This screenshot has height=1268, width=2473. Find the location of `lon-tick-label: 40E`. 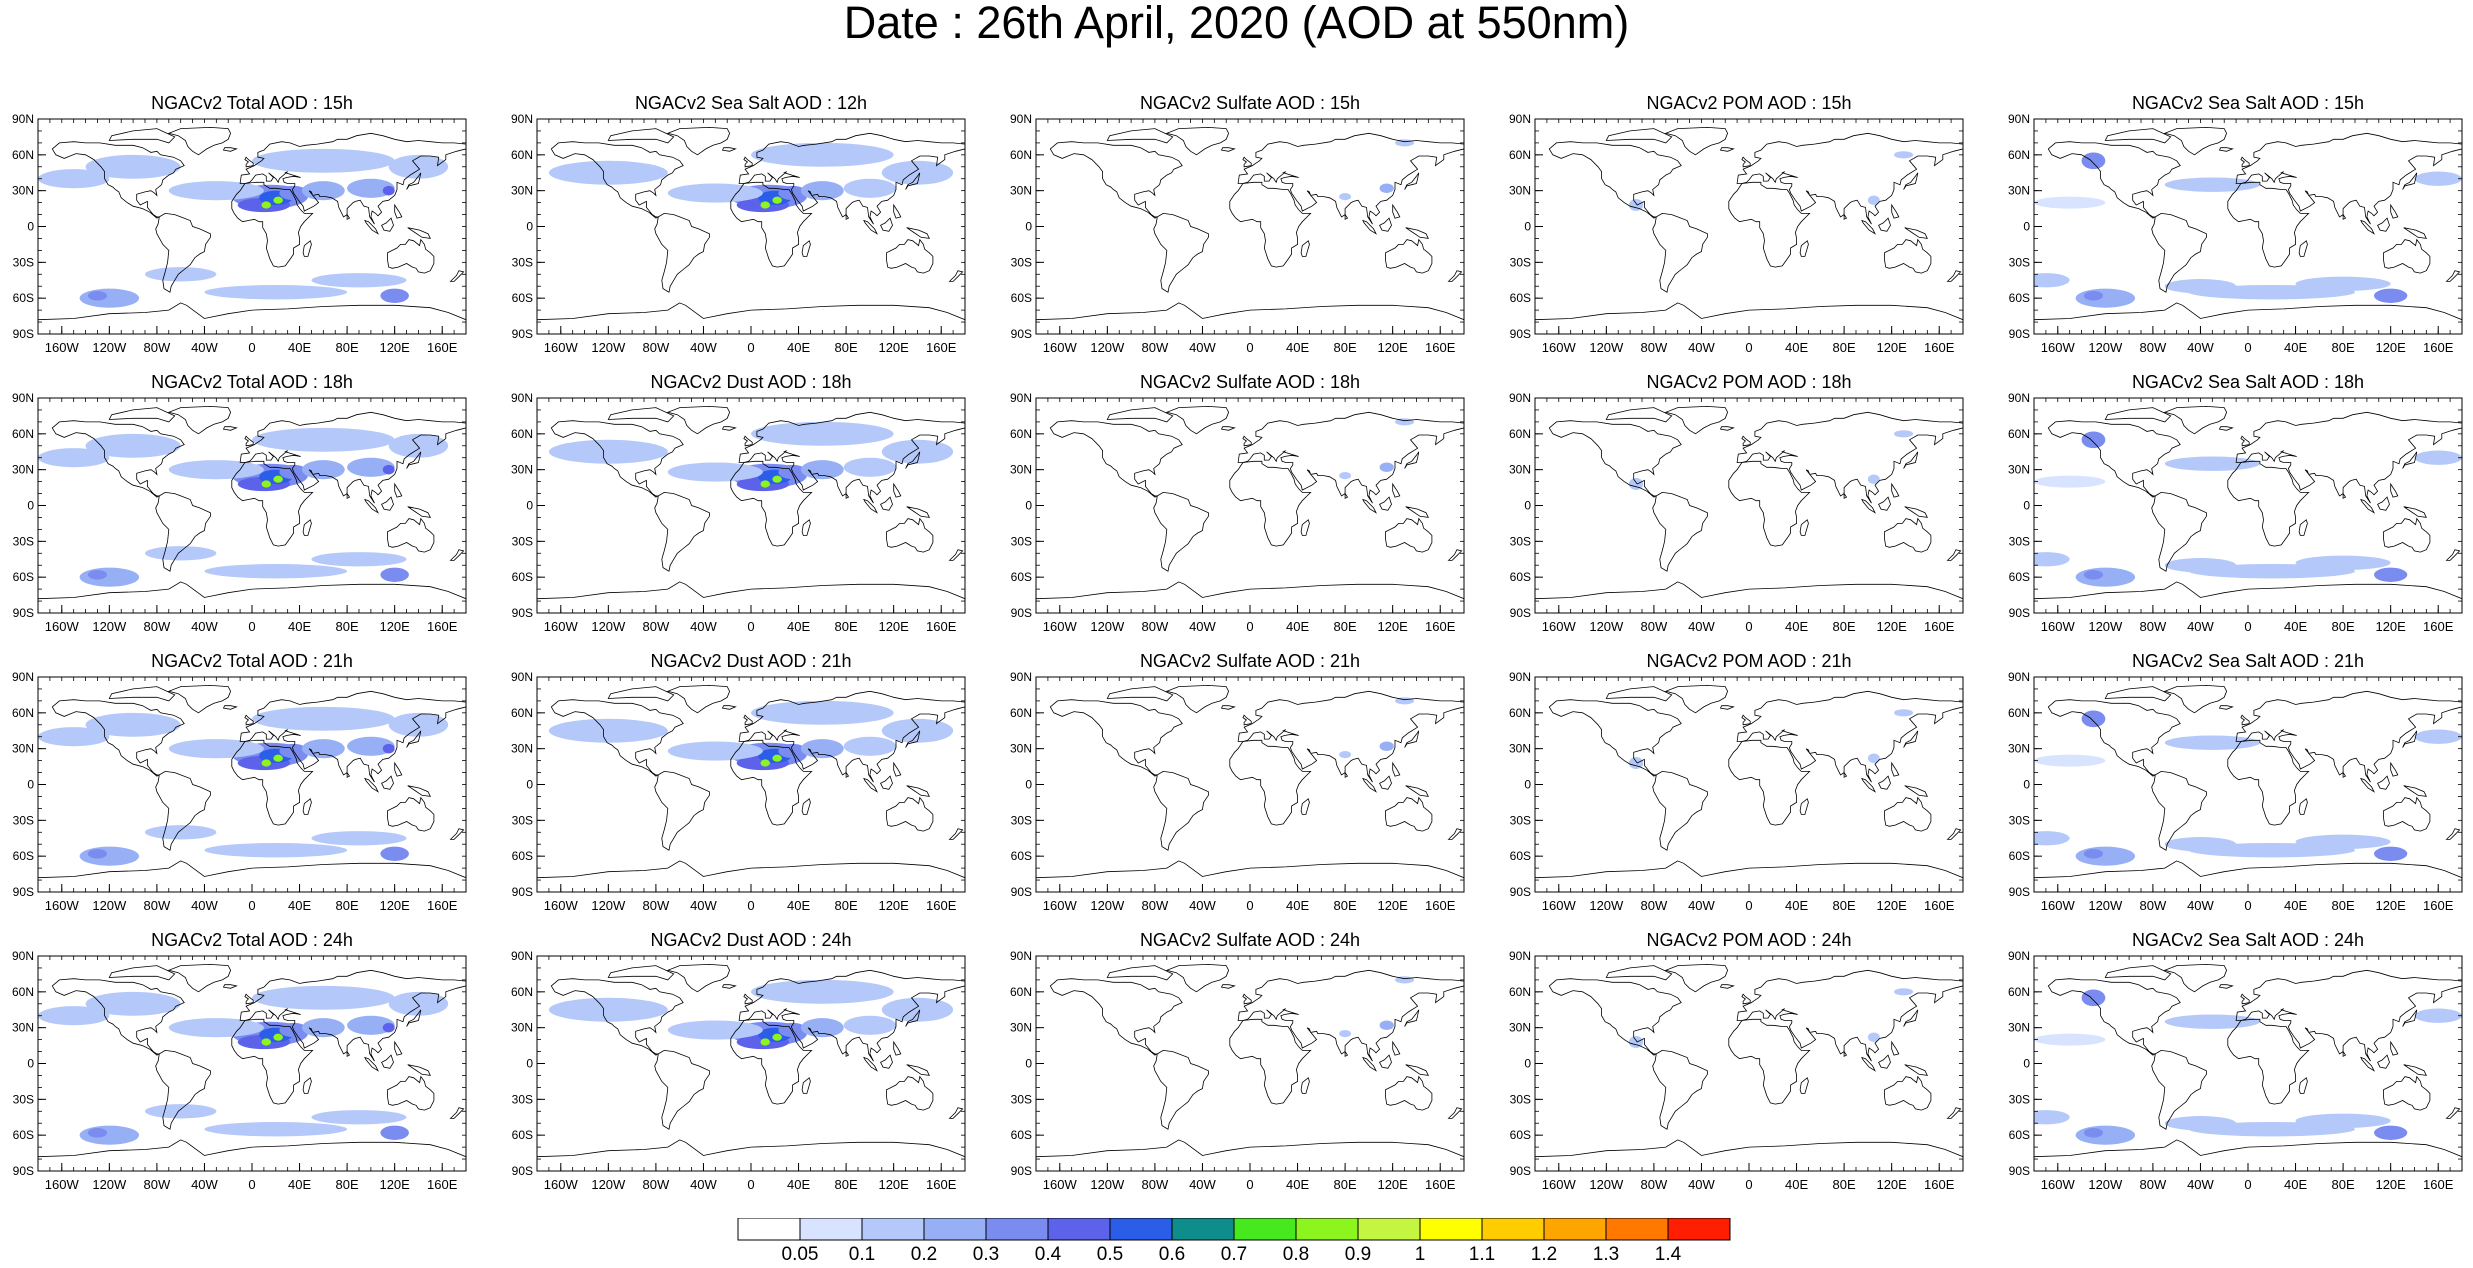

lon-tick-label: 40E is located at coordinates (1796, 347).